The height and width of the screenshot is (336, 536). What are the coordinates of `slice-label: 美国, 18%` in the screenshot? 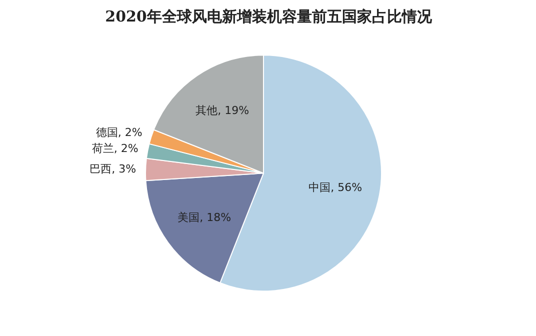 It's located at (205, 217).